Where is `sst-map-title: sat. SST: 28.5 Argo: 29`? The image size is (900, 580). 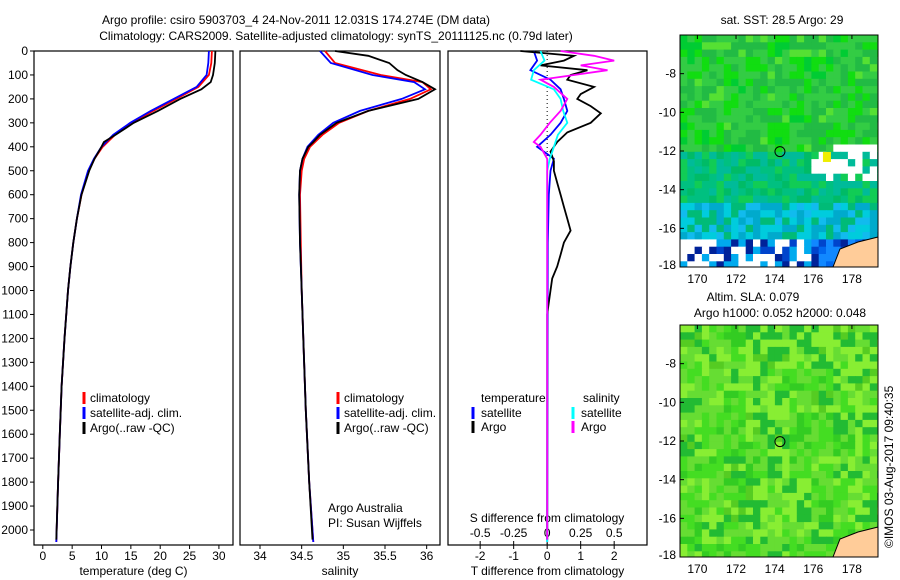 sst-map-title: sat. SST: 28.5 Argo: 29 is located at coordinates (782, 20).